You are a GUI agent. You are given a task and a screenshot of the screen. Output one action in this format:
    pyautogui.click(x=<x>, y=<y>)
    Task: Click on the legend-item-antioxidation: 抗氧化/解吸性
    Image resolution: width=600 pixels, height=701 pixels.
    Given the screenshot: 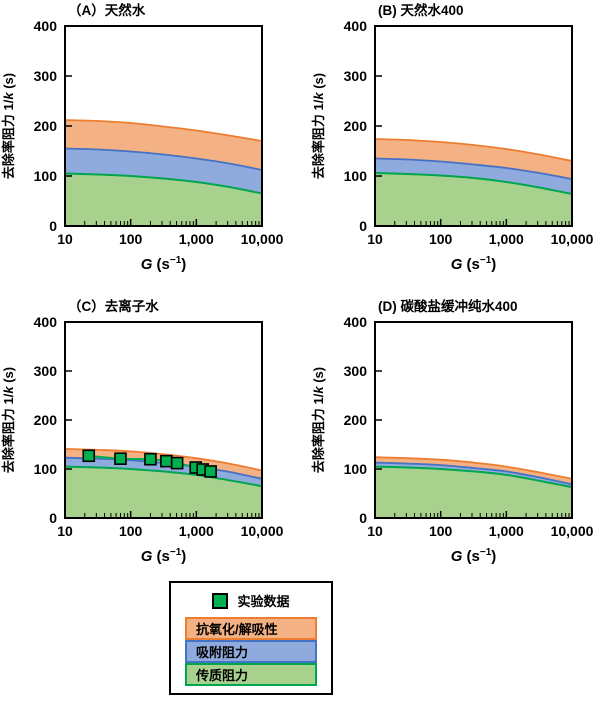 What is the action you would take?
    pyautogui.click(x=251, y=628)
    